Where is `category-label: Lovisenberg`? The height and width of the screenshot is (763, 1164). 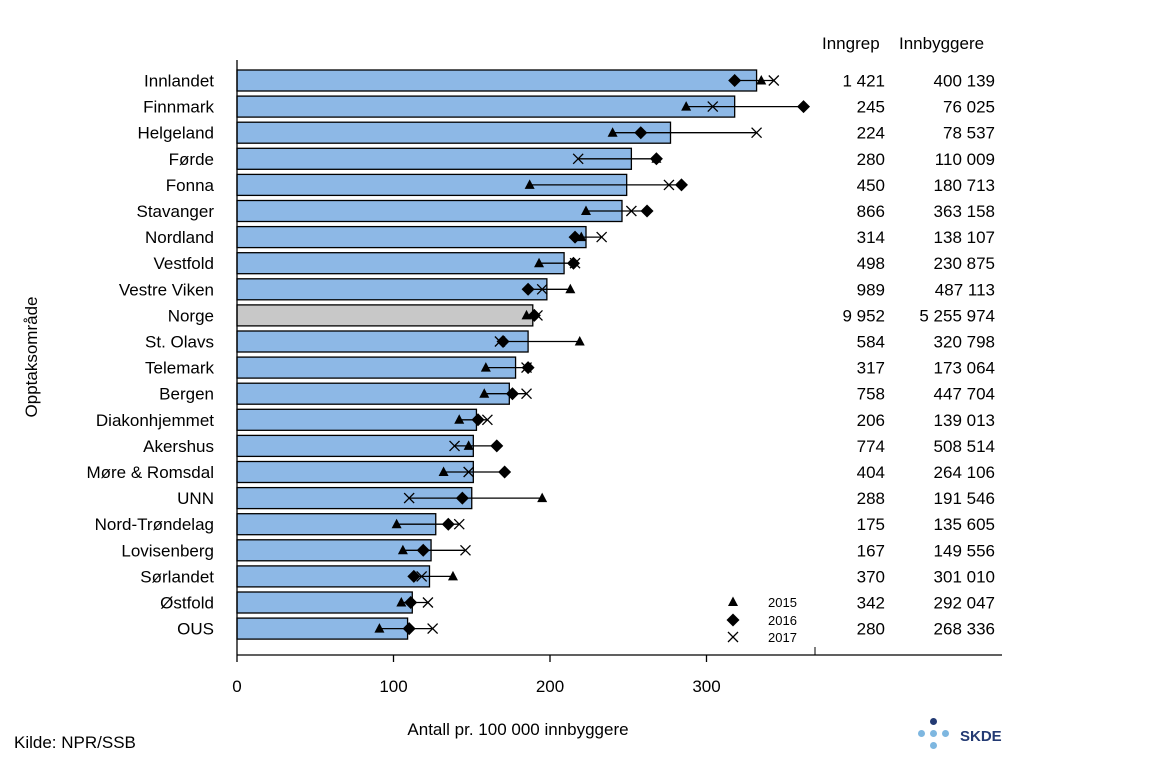
category-label: Lovisenberg is located at coordinates (167, 550).